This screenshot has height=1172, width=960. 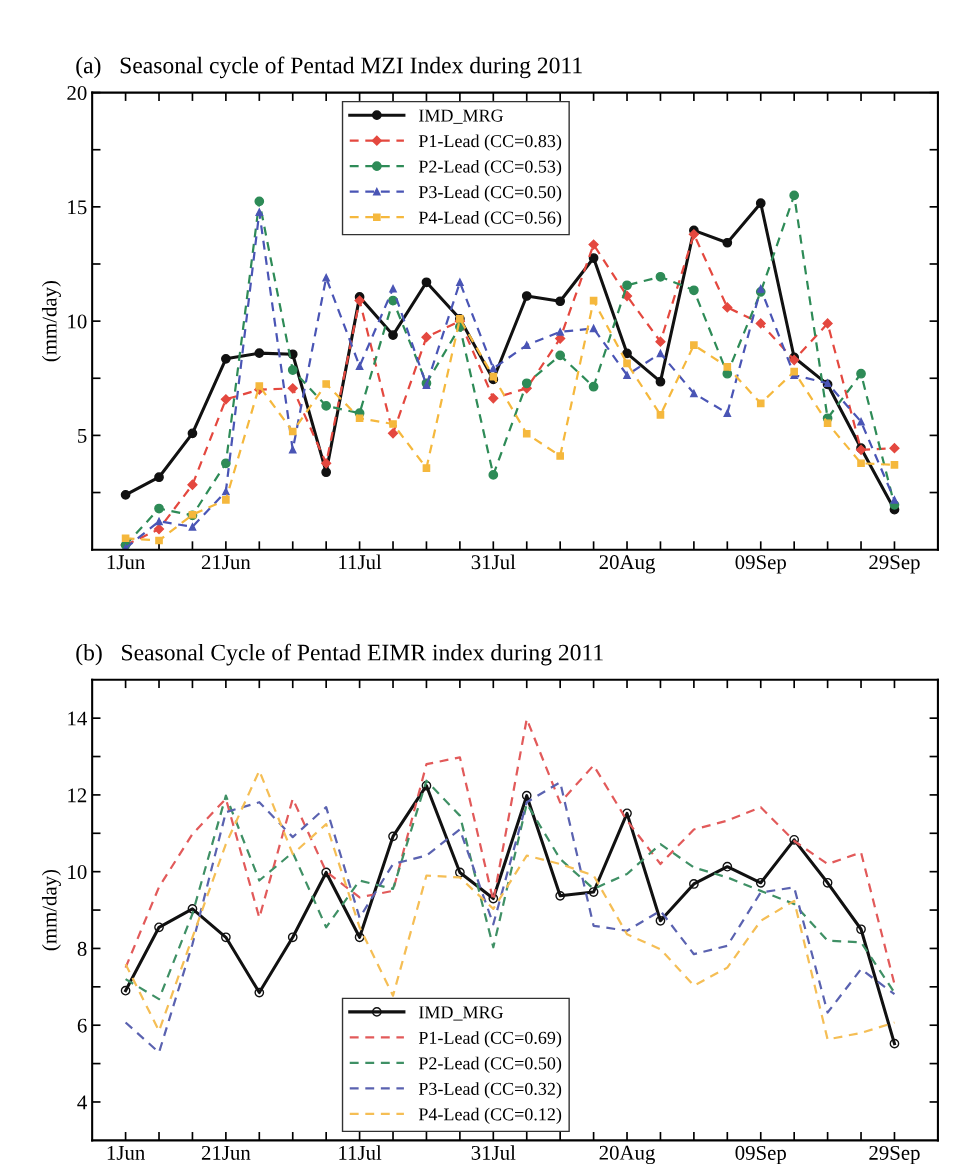 I want to click on y-tick-label: 14, so click(x=77, y=718).